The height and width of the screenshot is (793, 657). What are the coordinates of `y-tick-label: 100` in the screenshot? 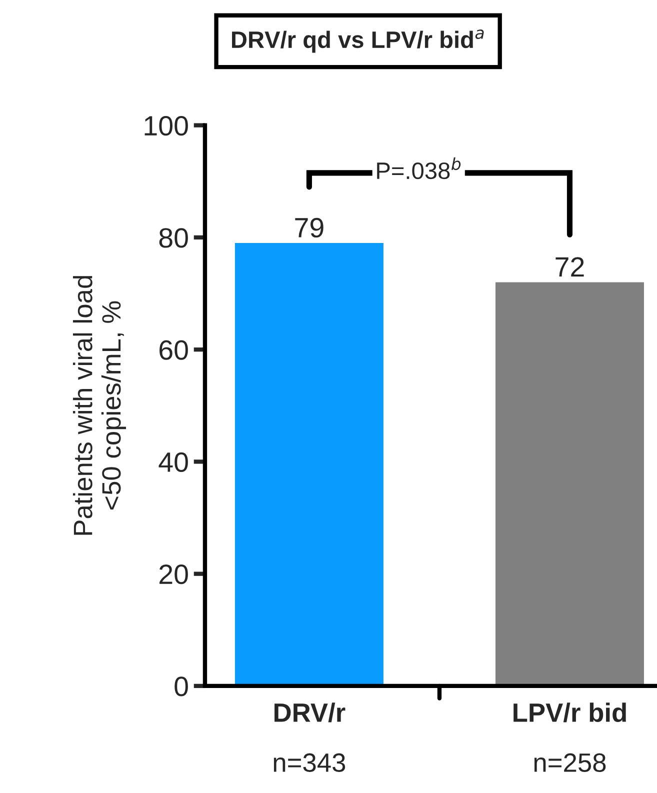 It's located at (166, 126).